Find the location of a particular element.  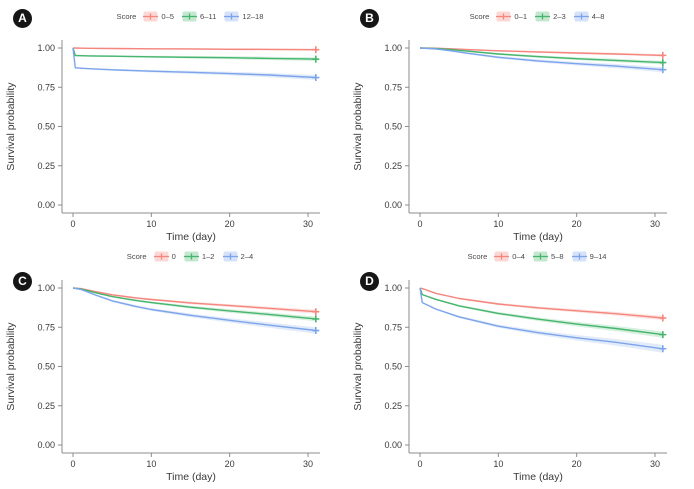

panel-b-legend: Score 0–1 2–3 4–8 is located at coordinates (520, 16).